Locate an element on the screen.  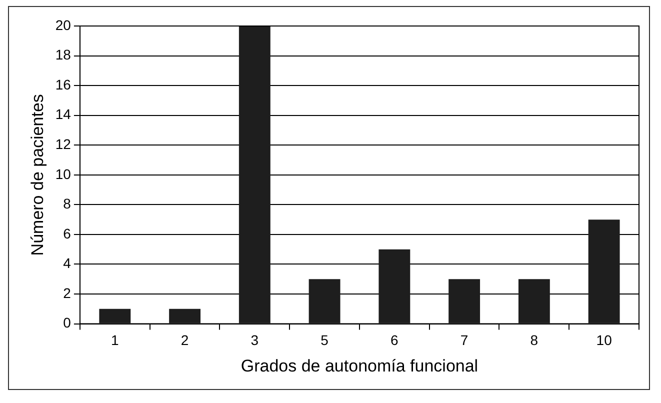
y-tick-label: 6 is located at coordinates (67, 233).